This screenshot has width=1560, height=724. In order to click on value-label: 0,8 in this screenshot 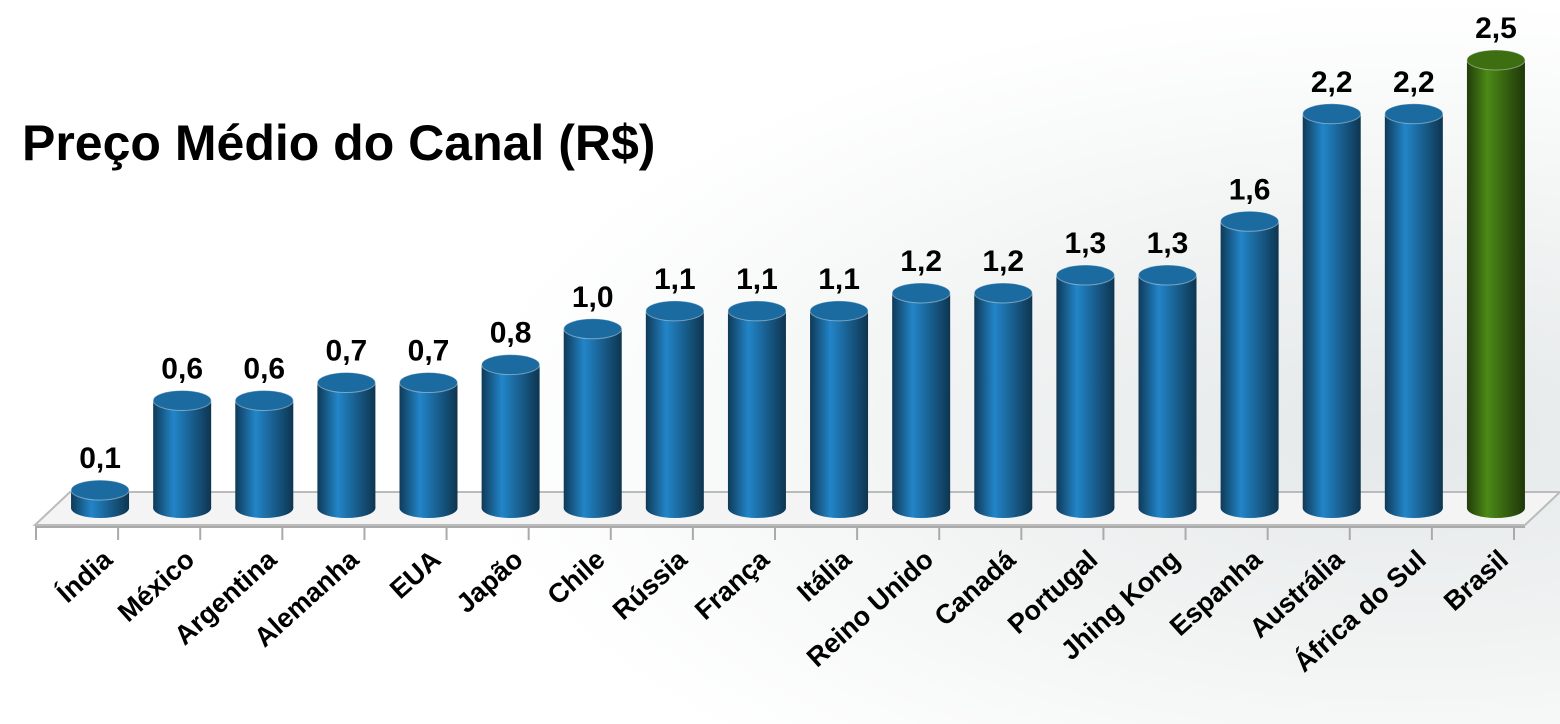, I will do `click(511, 333)`.